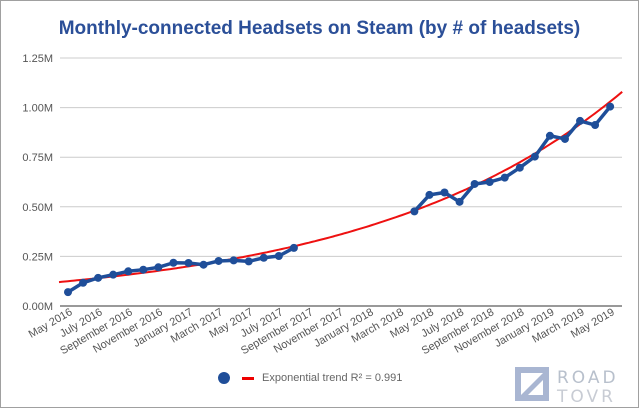 The height and width of the screenshot is (408, 639). What do you see at coordinates (332, 378) in the screenshot?
I see `legend-trend-label: Exponential trend R² = 0.991` at bounding box center [332, 378].